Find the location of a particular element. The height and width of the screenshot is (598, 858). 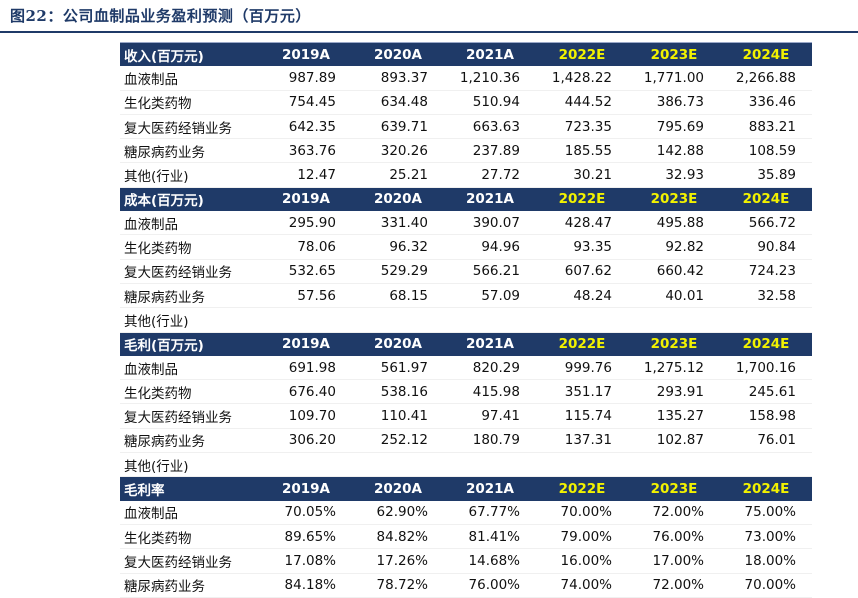

value-cell: 351.17 is located at coordinates (582, 392).